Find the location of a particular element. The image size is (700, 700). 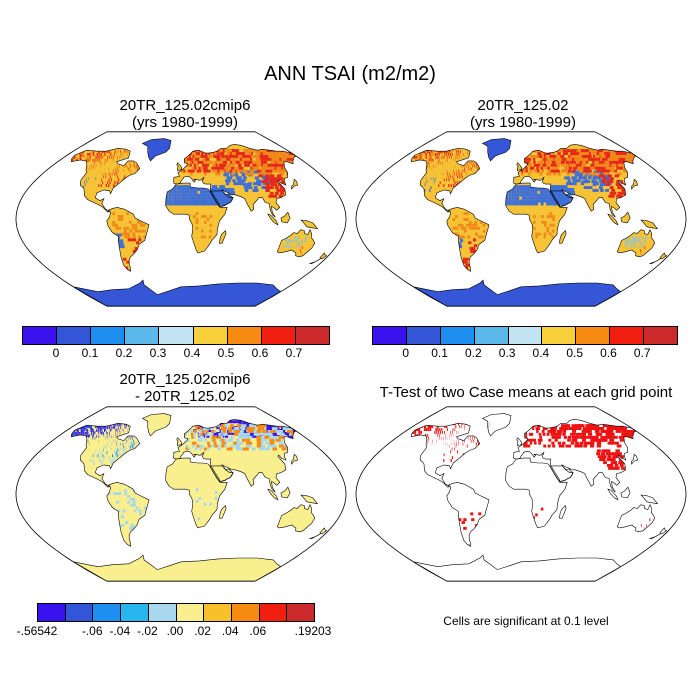

map-bottom-right is located at coordinates (521, 494).